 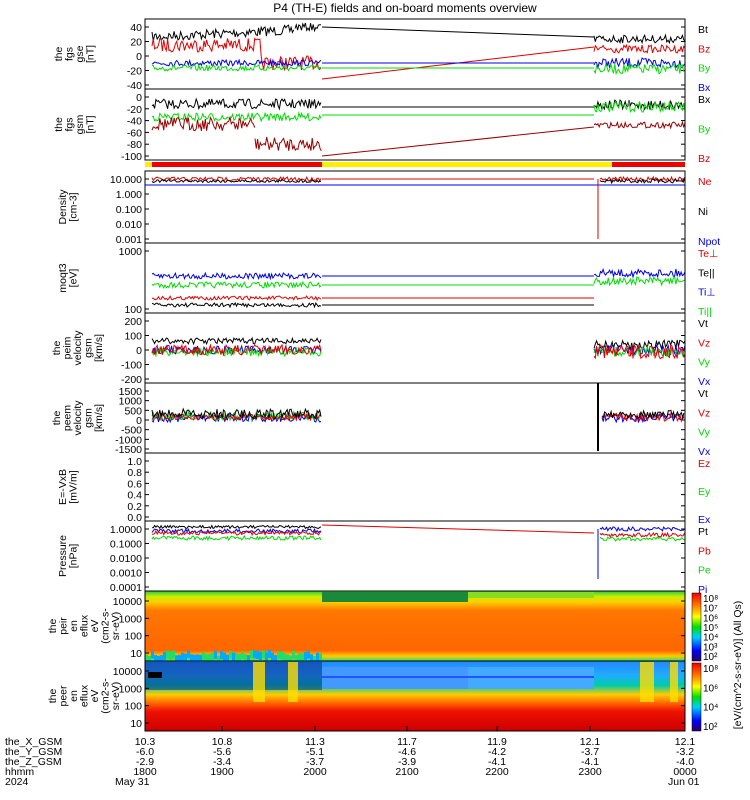 What do you see at coordinates (709, 242) in the screenshot?
I see `legend-Npot: Npot` at bounding box center [709, 242].